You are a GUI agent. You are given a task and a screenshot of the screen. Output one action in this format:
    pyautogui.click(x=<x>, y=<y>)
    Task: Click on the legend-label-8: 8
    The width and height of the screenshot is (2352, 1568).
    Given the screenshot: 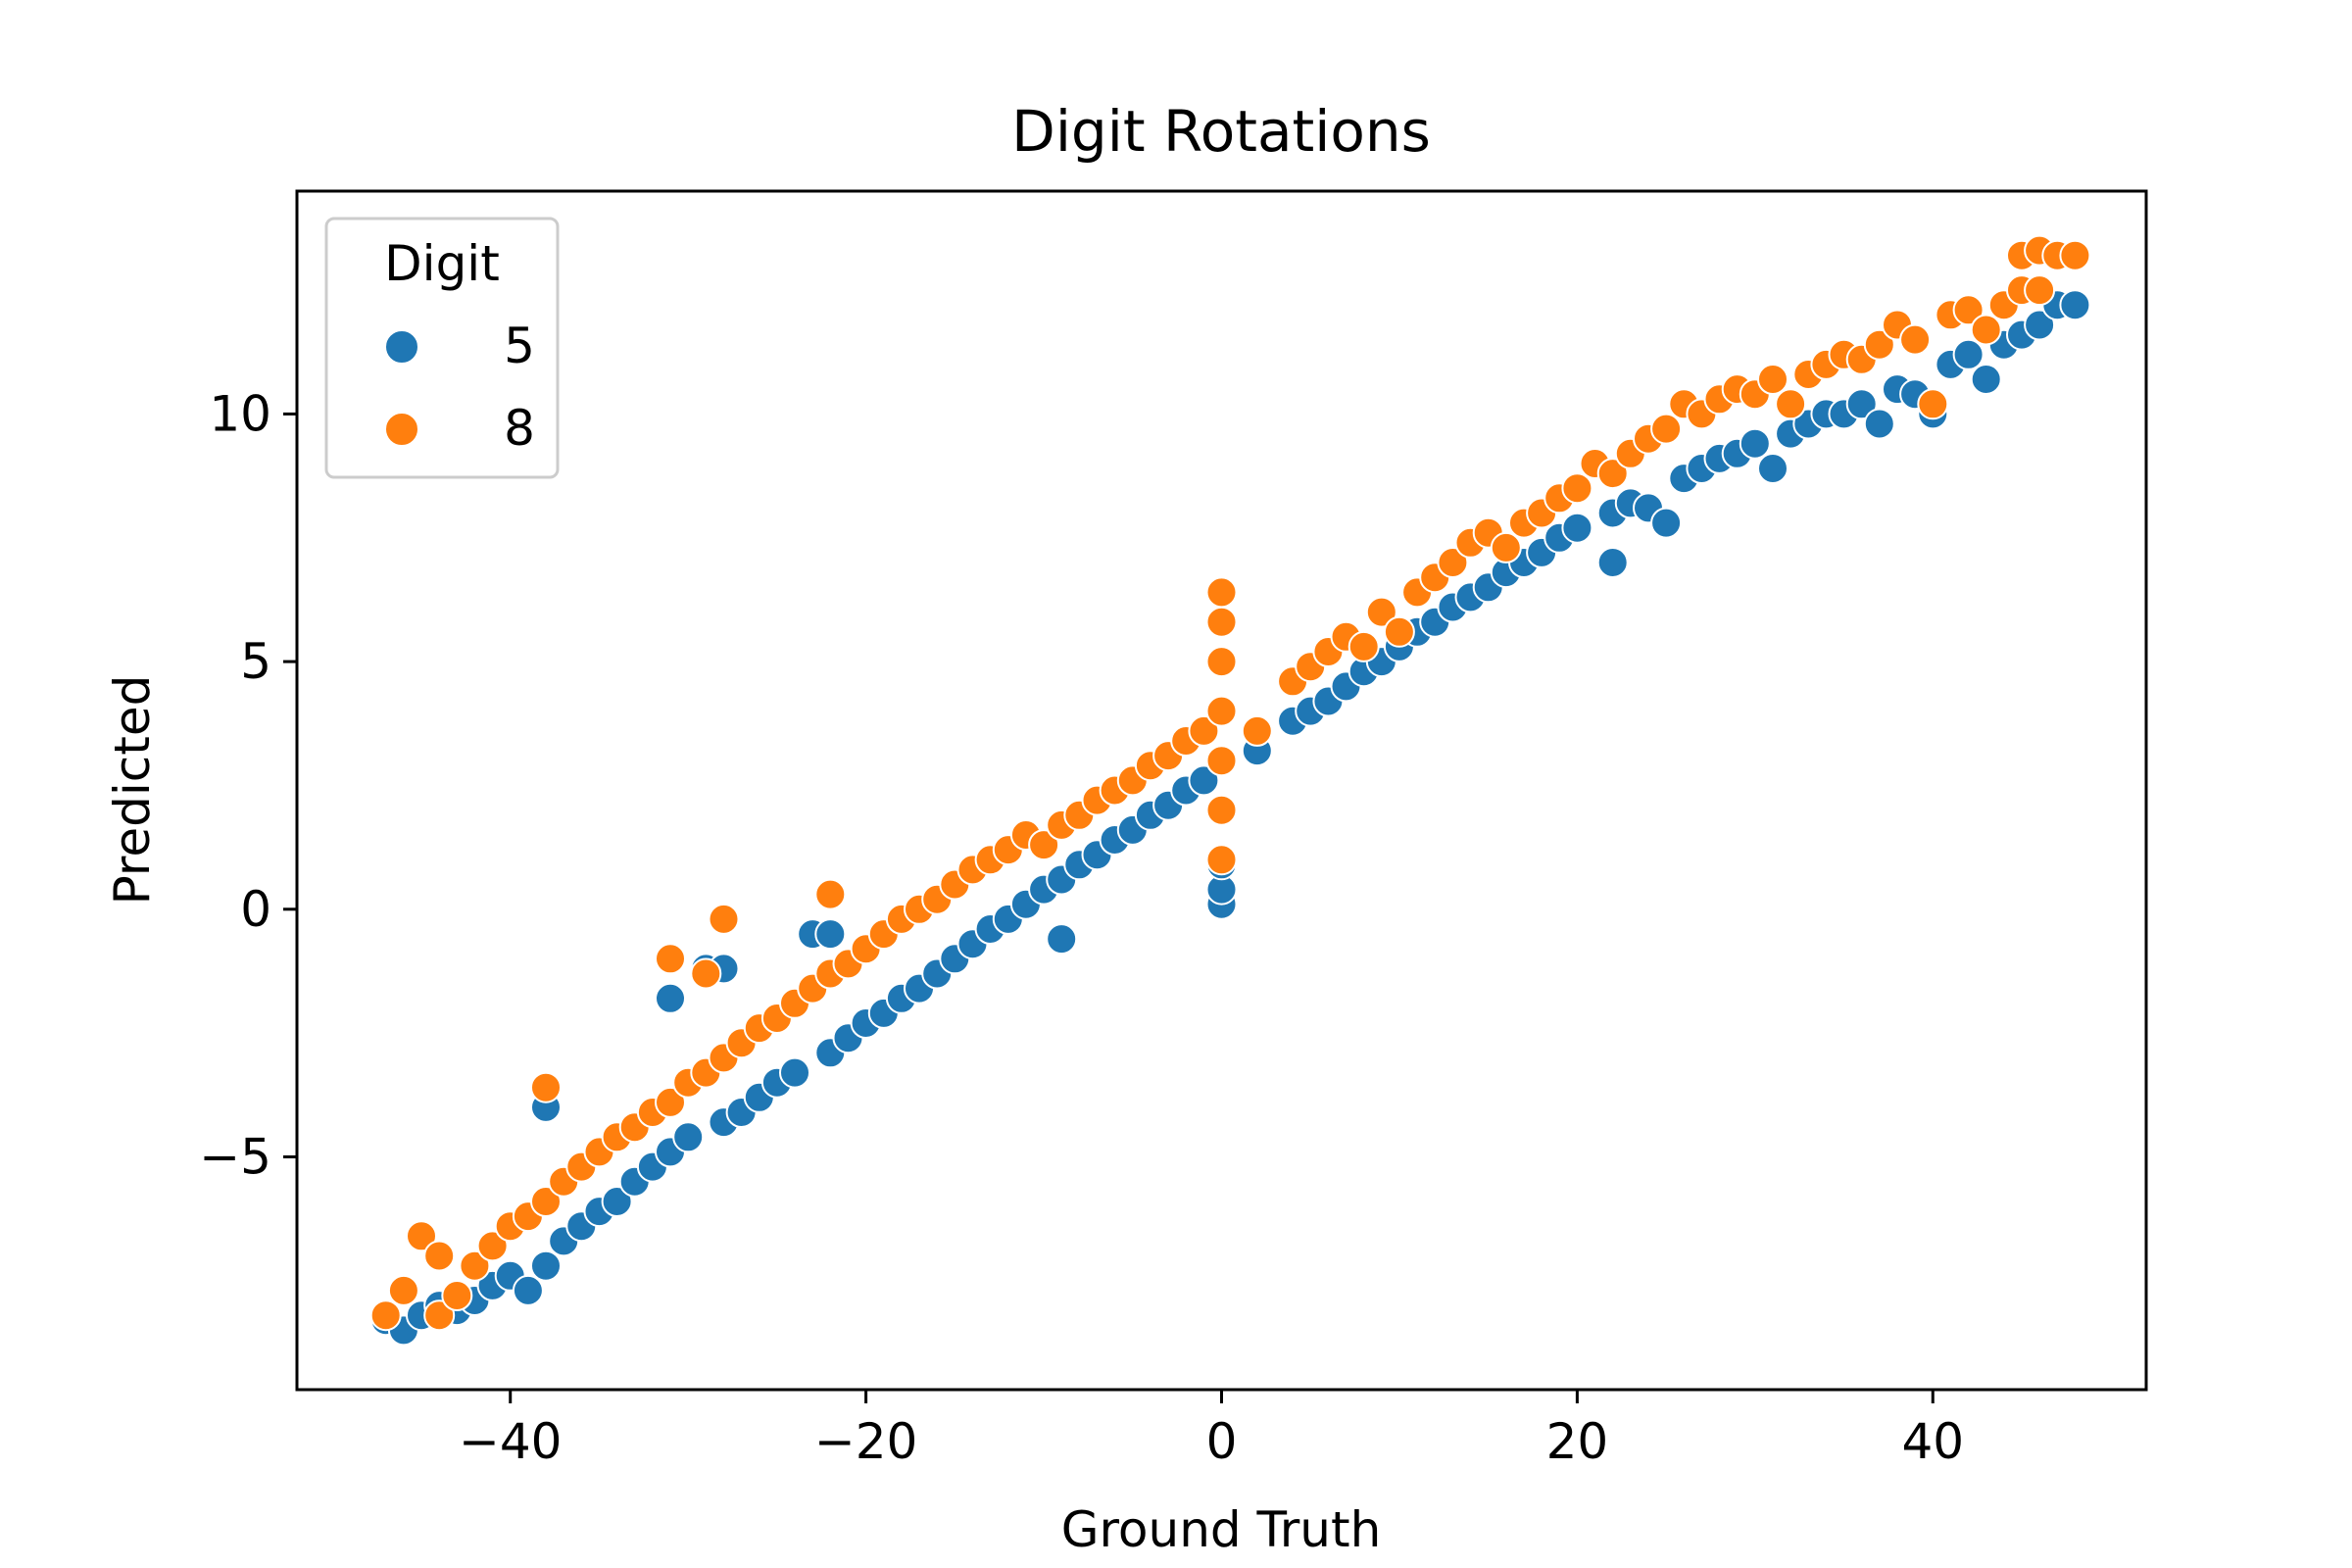 What is the action you would take?
    pyautogui.click(x=519, y=428)
    